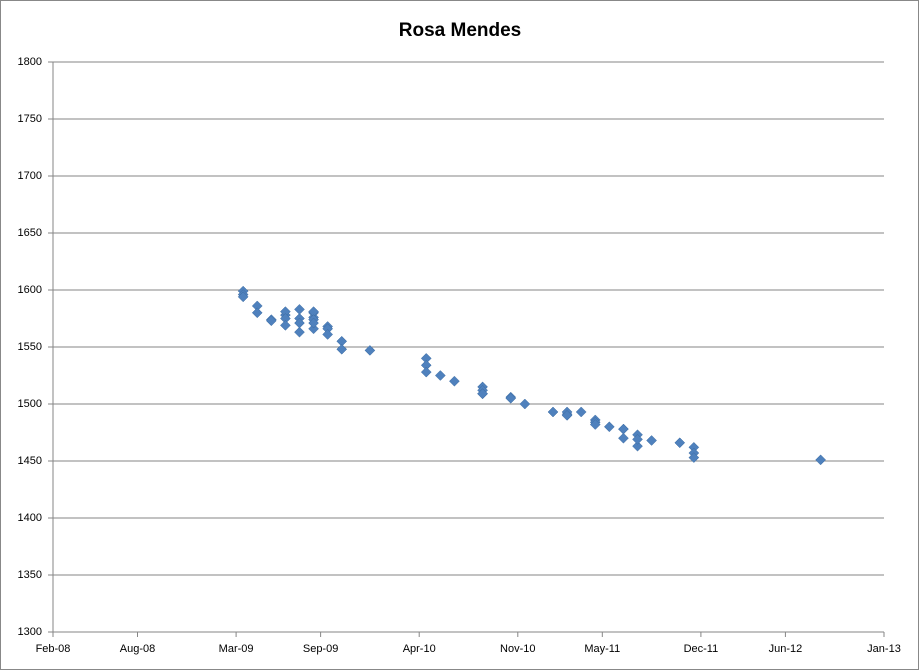  I want to click on y-tick-label: 1450, so click(30, 461).